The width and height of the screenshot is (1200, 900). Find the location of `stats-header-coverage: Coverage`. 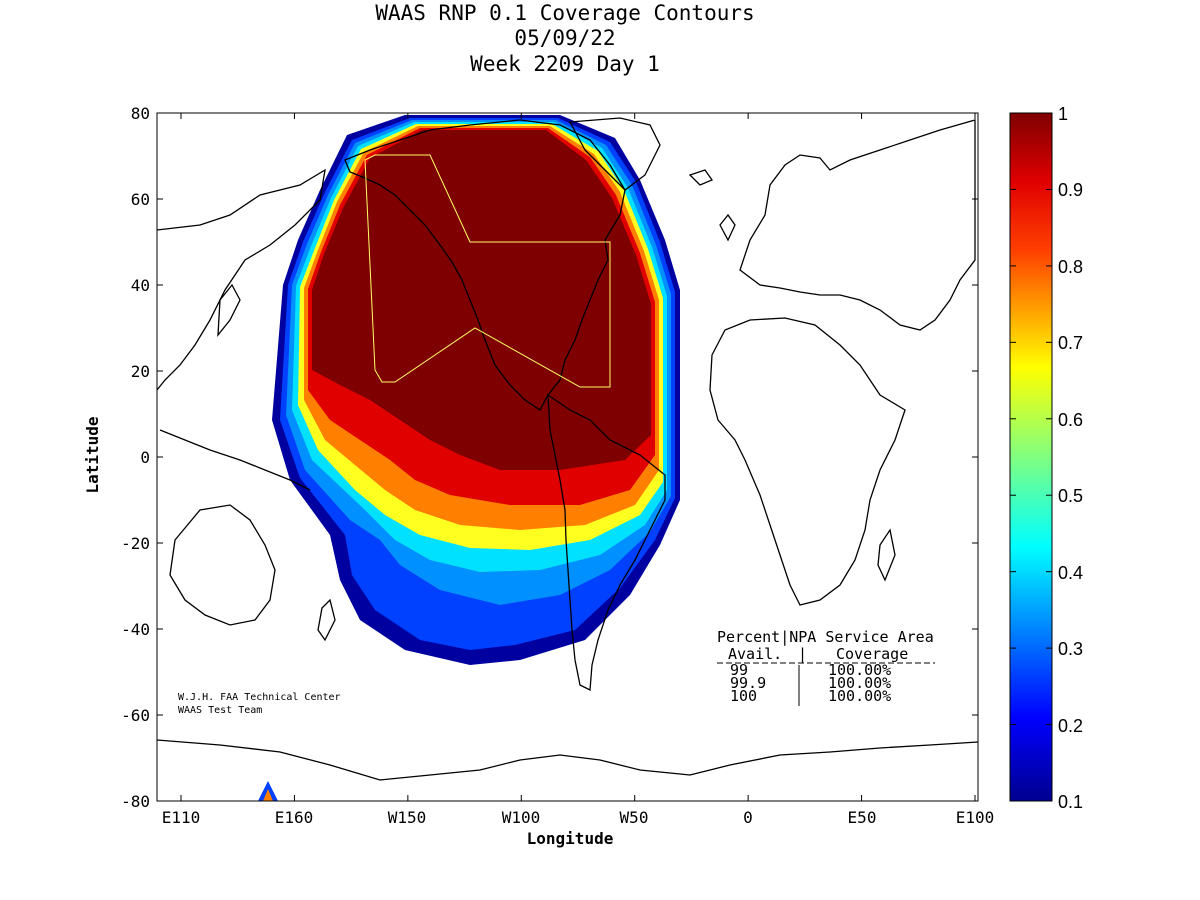

stats-header-coverage: Coverage is located at coordinates (872, 654).